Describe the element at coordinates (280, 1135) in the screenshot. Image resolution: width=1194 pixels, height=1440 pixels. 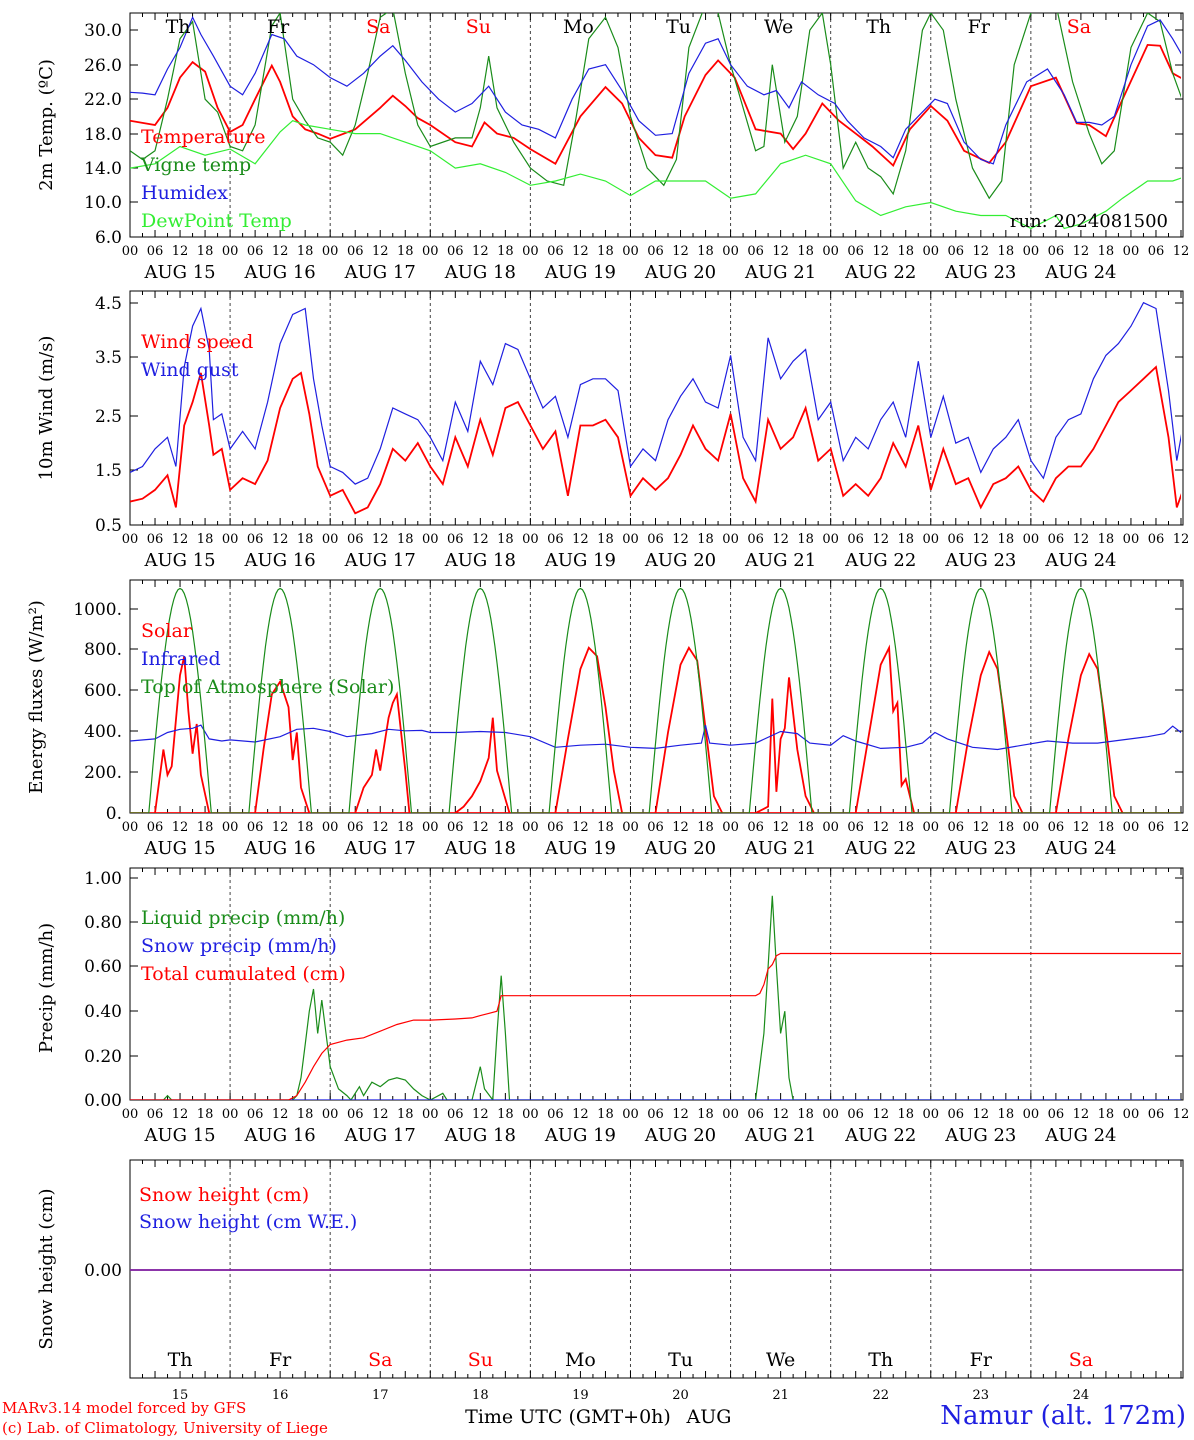
I see `date-label: AUG 16` at that location.